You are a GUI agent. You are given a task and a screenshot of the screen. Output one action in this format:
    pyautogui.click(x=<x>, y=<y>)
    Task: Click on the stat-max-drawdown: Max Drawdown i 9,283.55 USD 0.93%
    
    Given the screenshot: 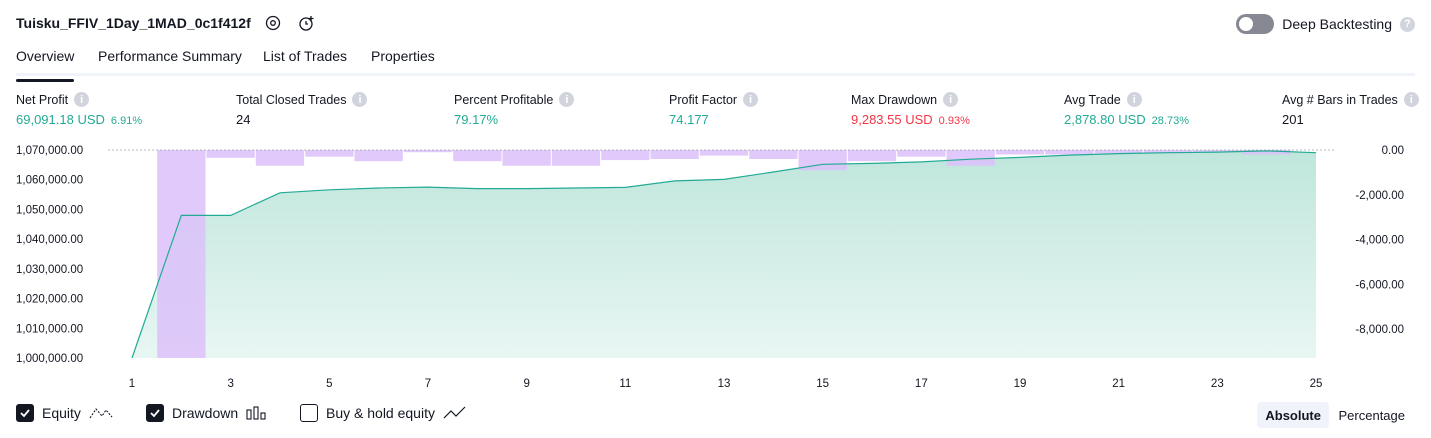 What is the action you would take?
    pyautogui.click(x=910, y=109)
    